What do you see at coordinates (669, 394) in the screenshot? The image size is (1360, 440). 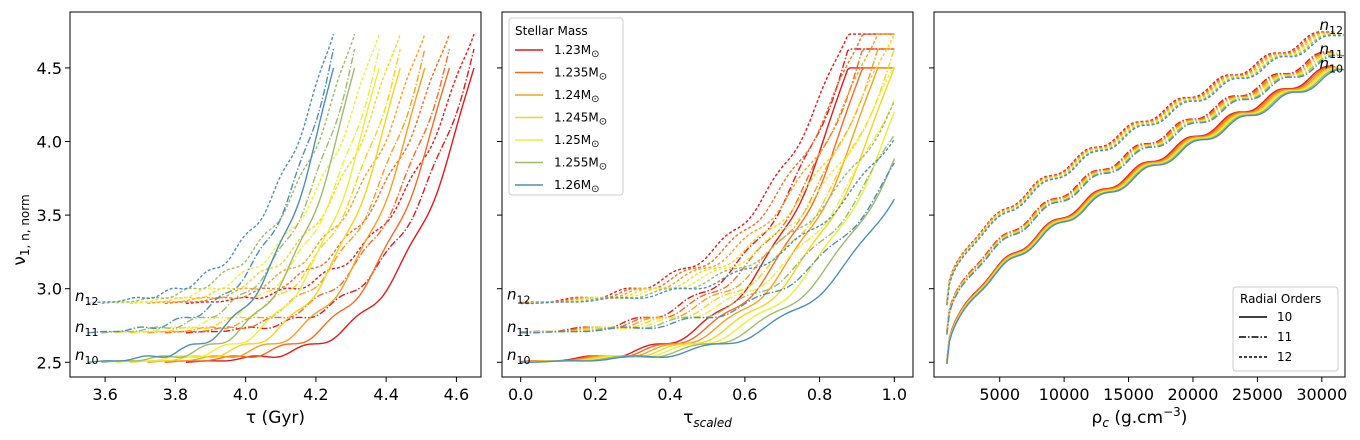 I see `x-tick-label: 0.4` at bounding box center [669, 394].